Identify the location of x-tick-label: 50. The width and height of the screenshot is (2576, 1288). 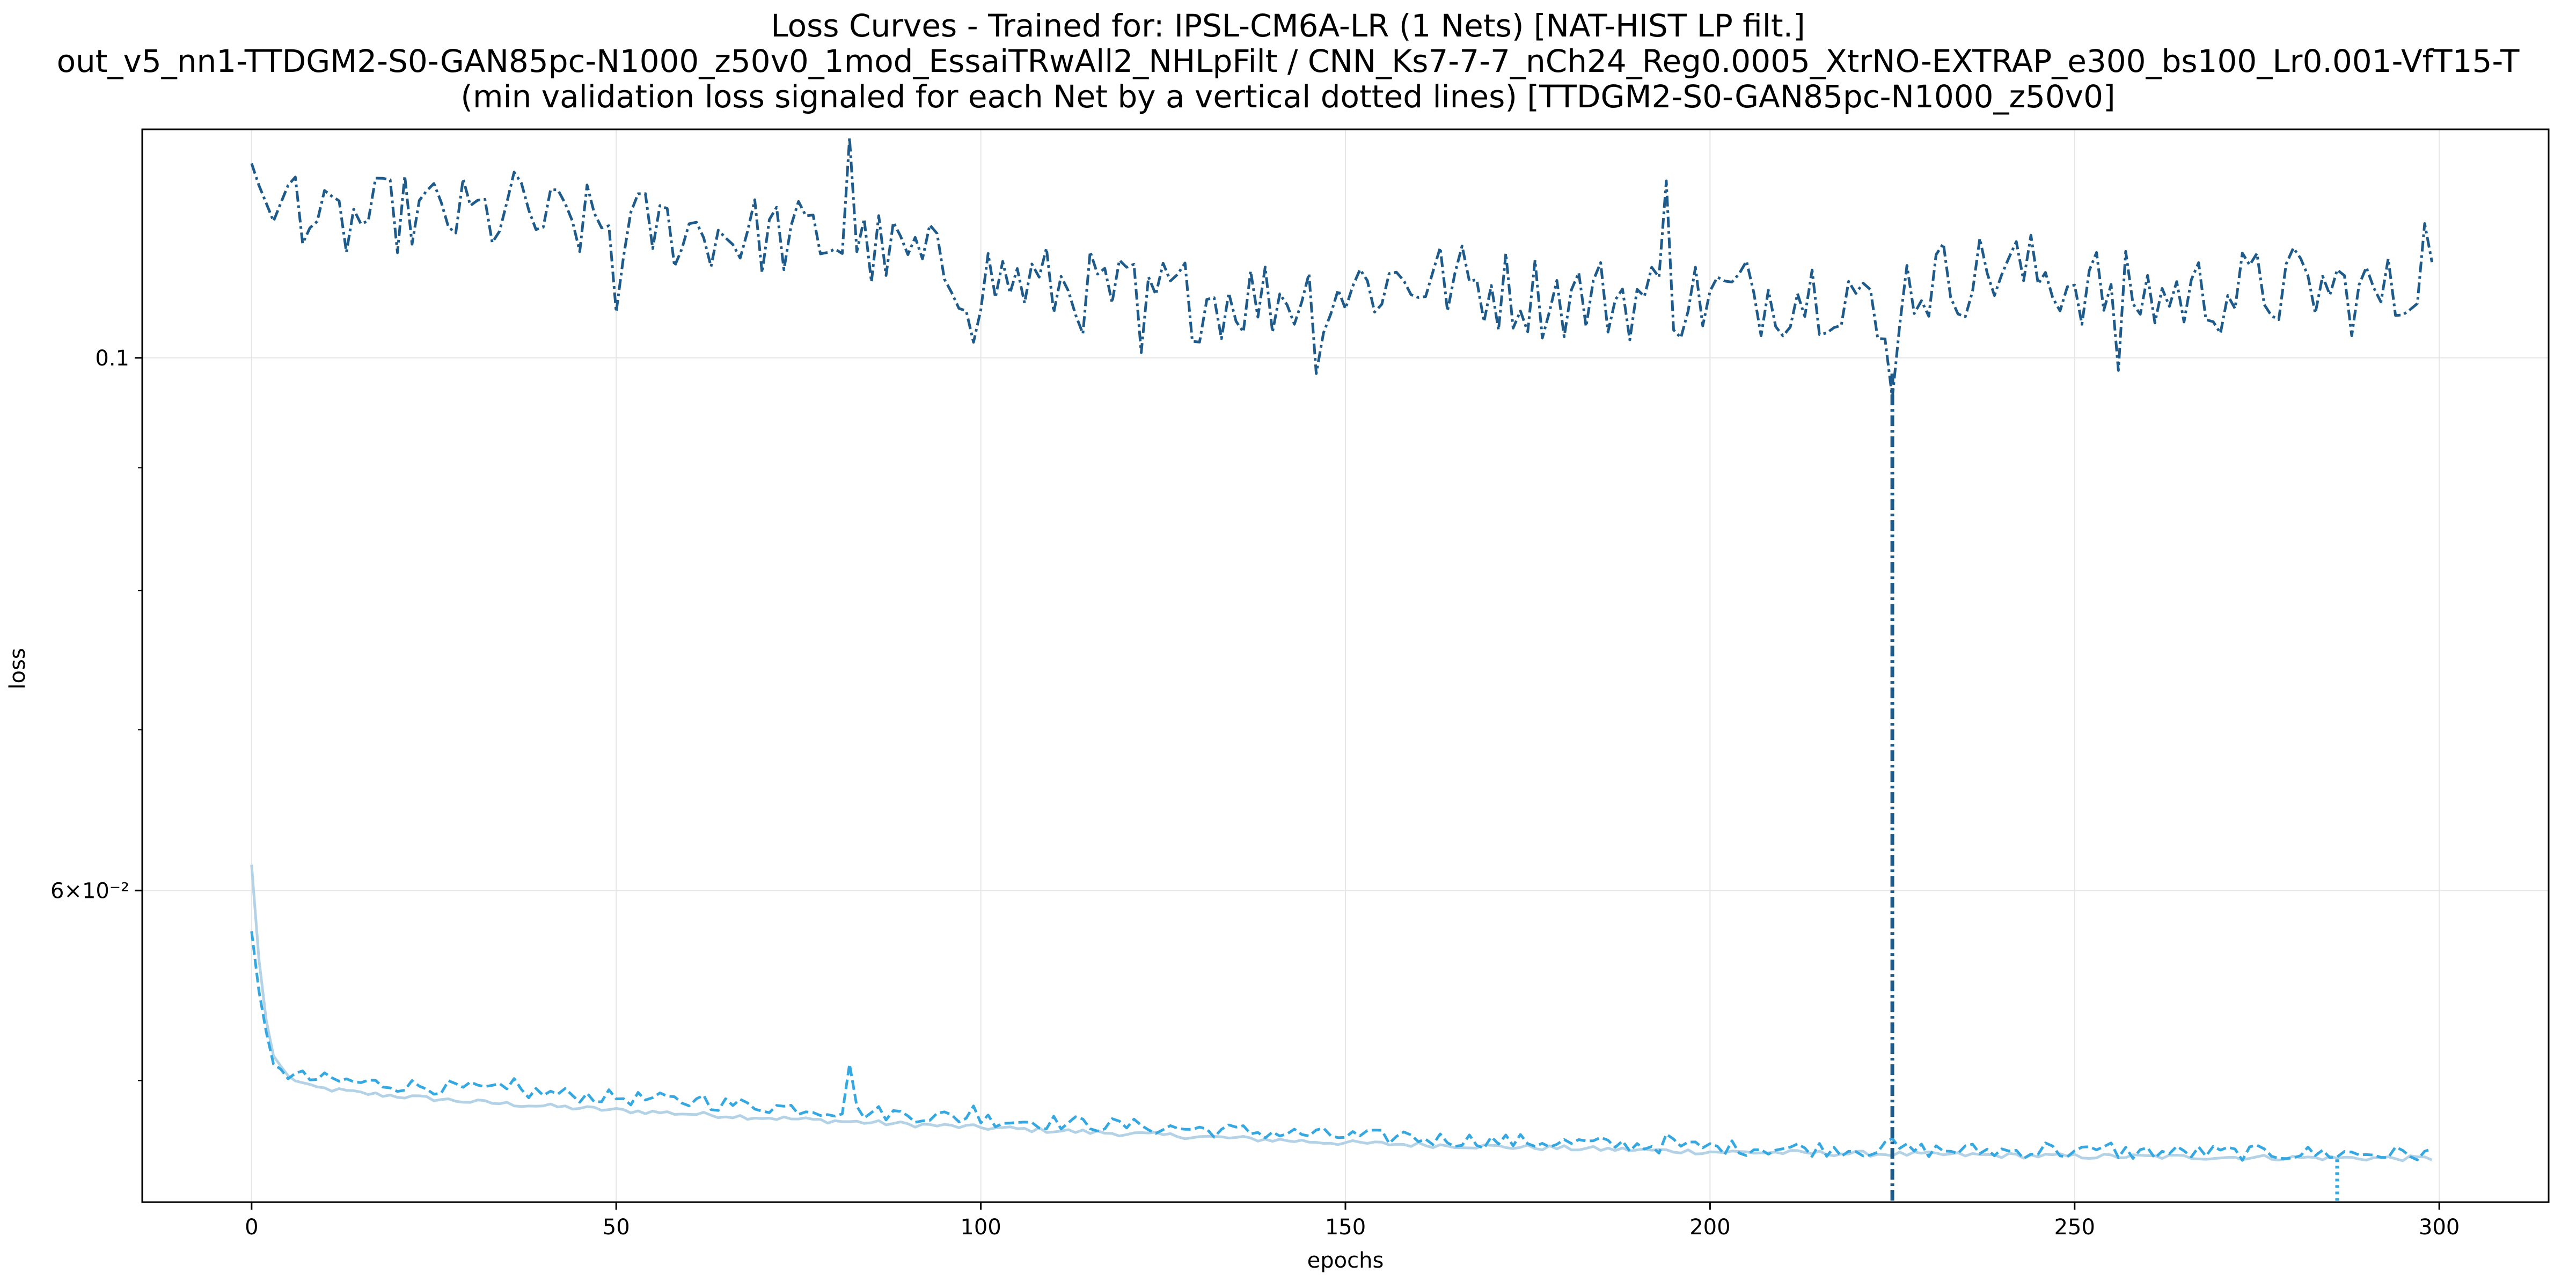
(616, 1227).